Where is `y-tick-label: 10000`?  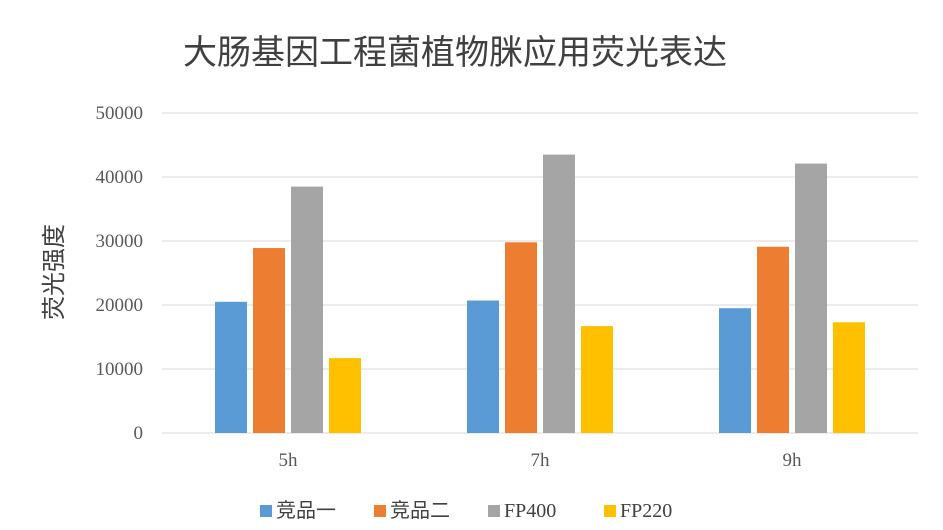
y-tick-label: 10000 is located at coordinates (120, 369).